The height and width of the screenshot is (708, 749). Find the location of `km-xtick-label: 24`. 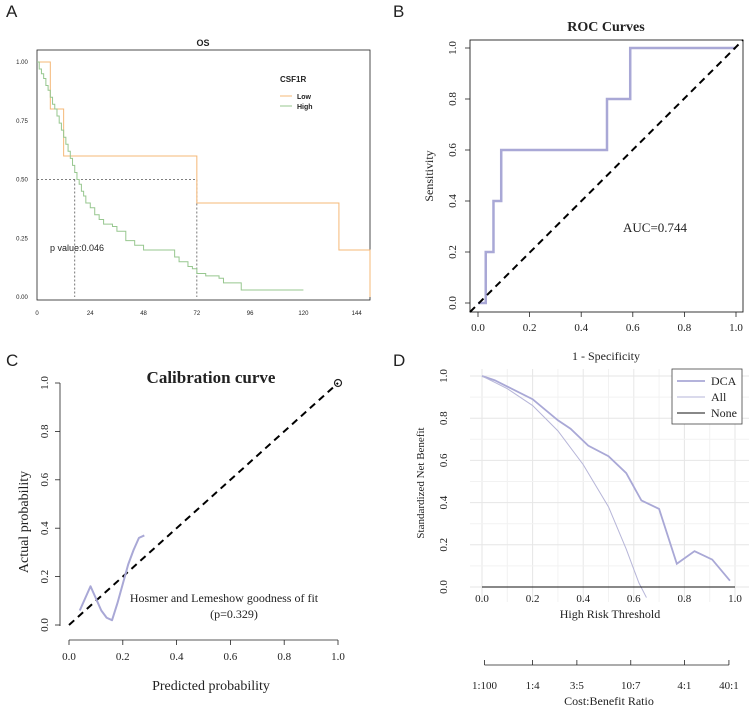

km-xtick-label: 24 is located at coordinates (90, 314).